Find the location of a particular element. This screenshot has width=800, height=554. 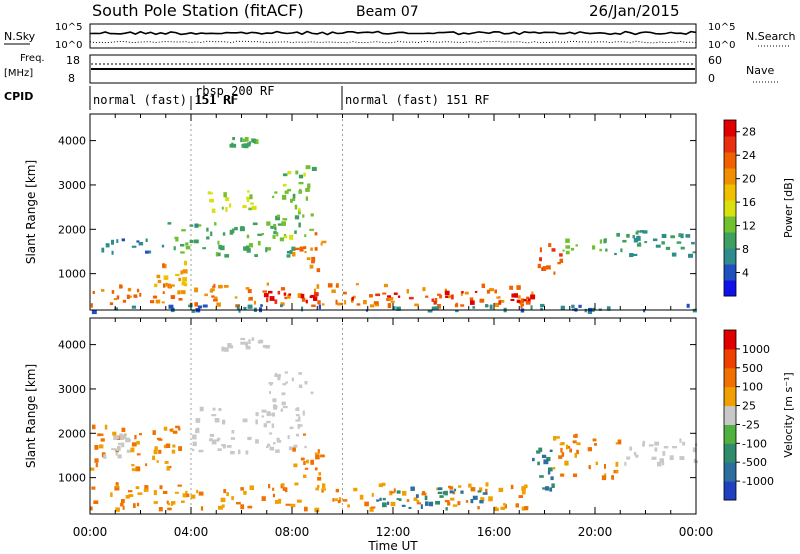

date-label: 26/Jan/2015 is located at coordinates (634, 11).